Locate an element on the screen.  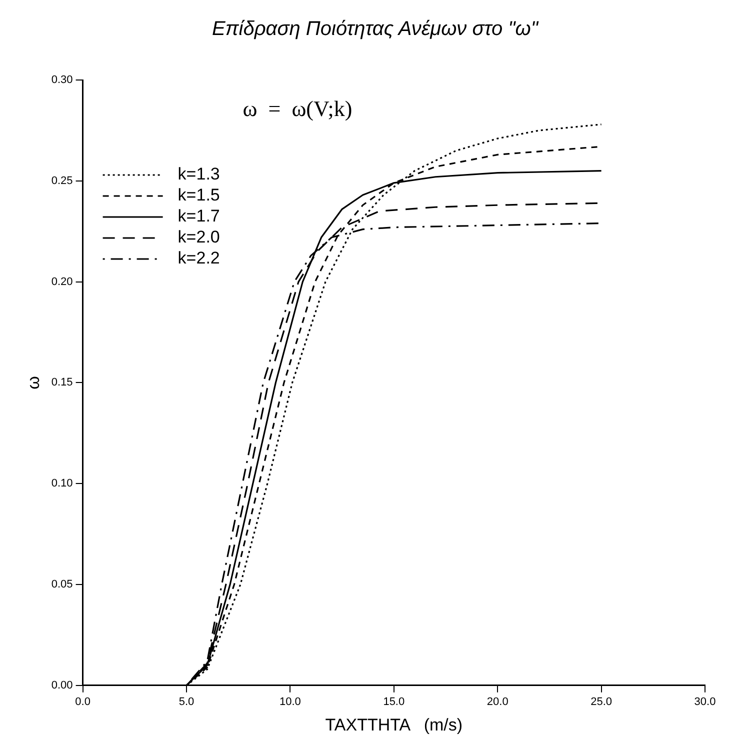
x-tick-label: 25.0 is located at coordinates (601, 702).